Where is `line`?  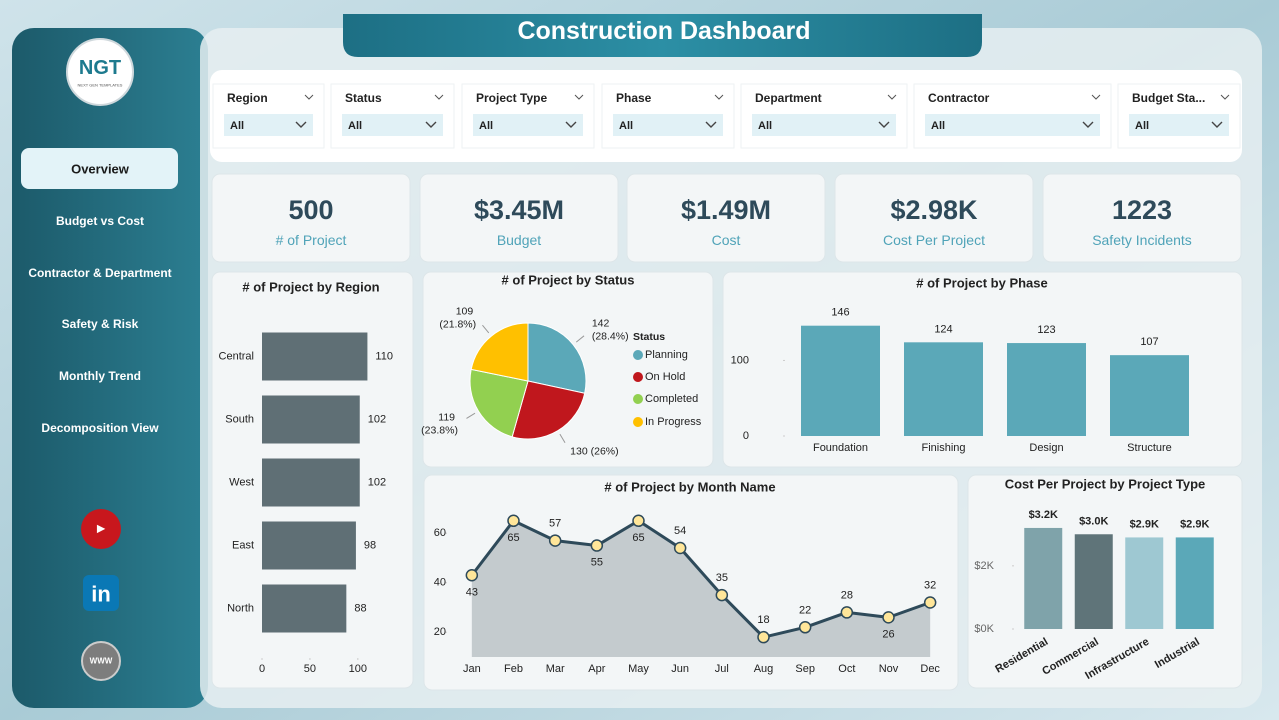
line is located at coordinates (700, 579).